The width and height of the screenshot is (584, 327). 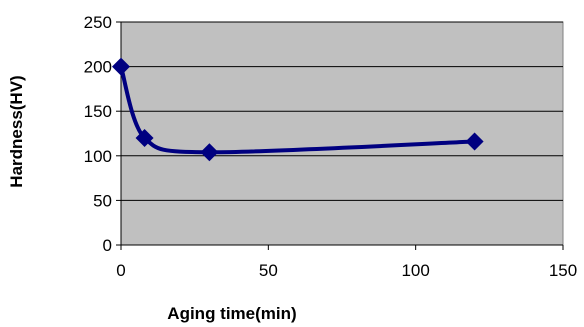 What do you see at coordinates (231, 313) in the screenshot?
I see `x-axis-title: Aging time(min)` at bounding box center [231, 313].